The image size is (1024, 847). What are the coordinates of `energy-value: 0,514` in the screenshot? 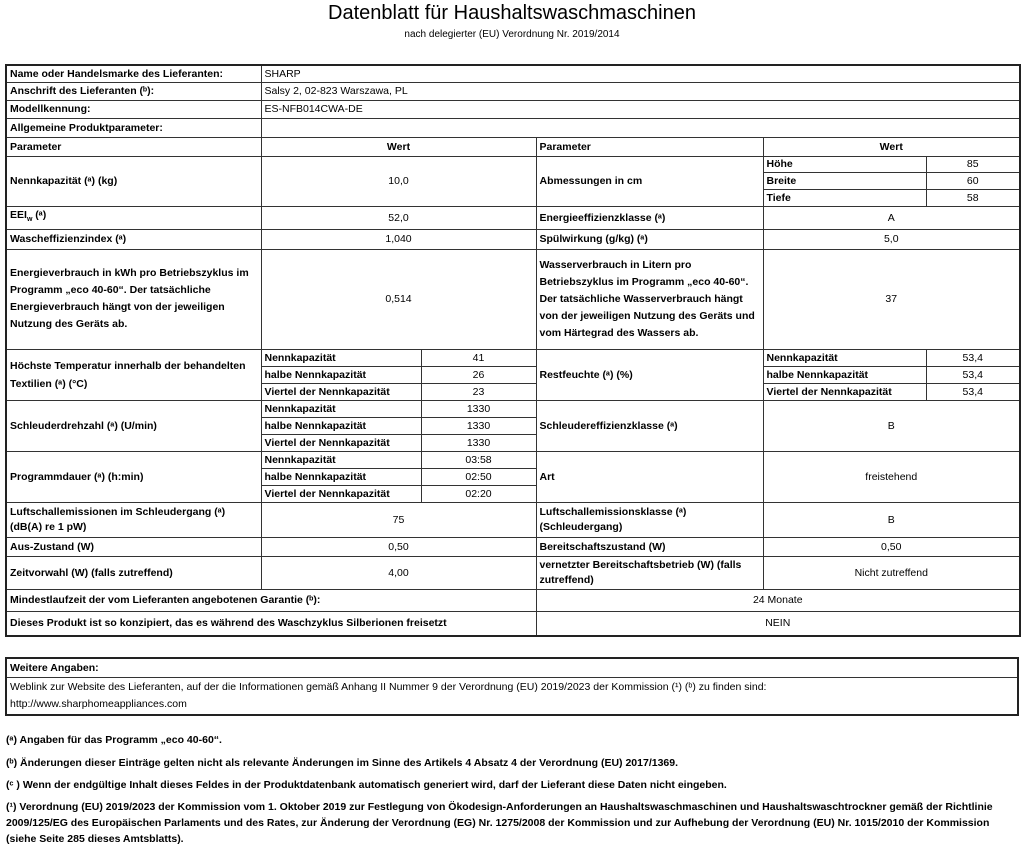 It's located at (398, 299).